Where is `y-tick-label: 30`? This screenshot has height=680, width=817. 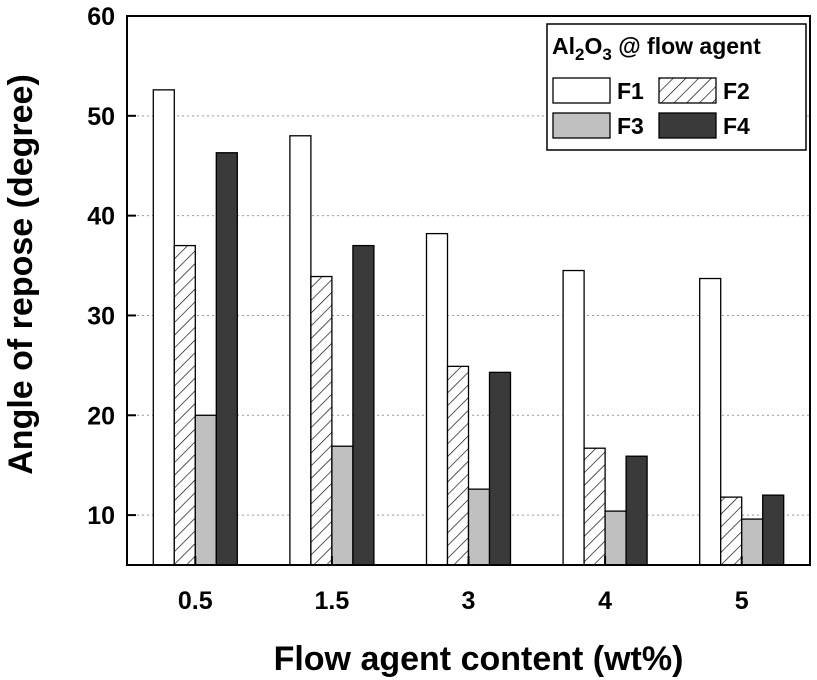
y-tick-label: 30 is located at coordinates (101, 316).